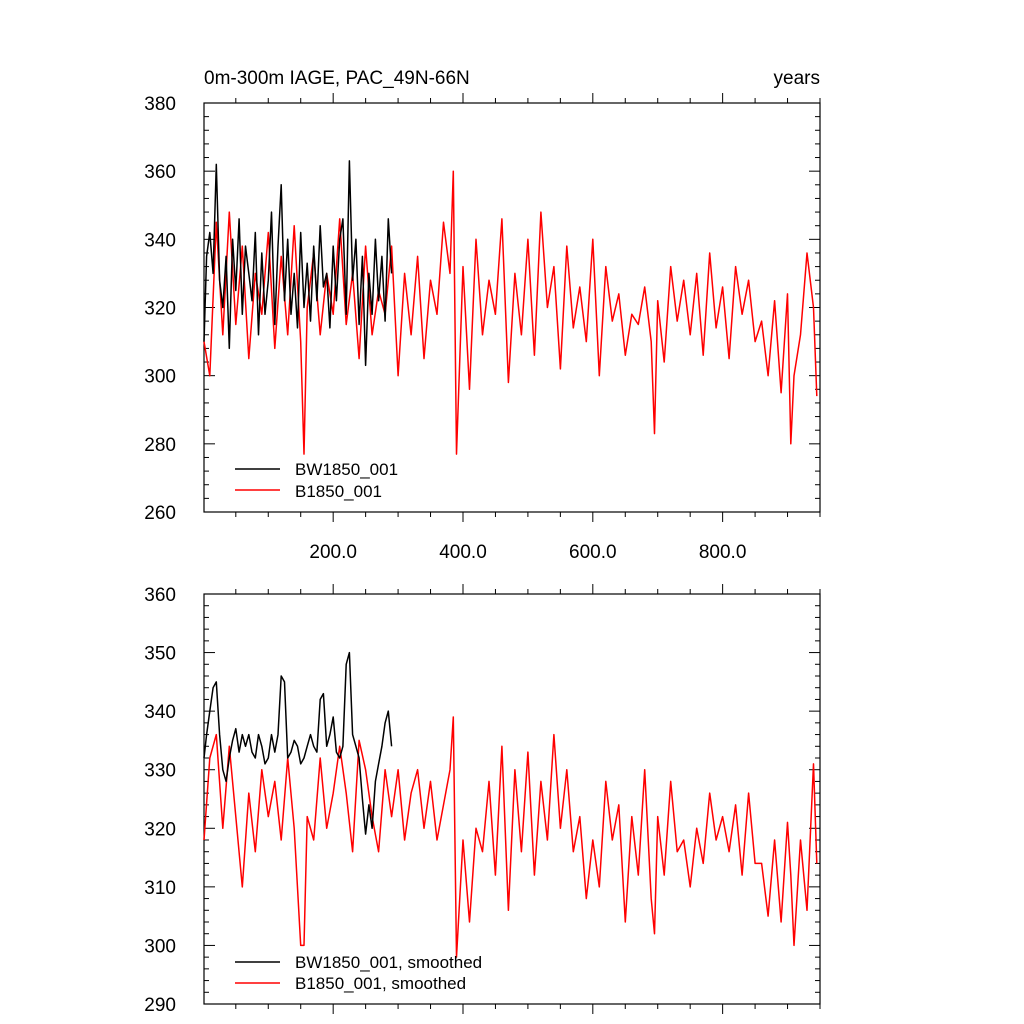 The image size is (1024, 1024). I want to click on series-line-b1850, so click(510, 837).